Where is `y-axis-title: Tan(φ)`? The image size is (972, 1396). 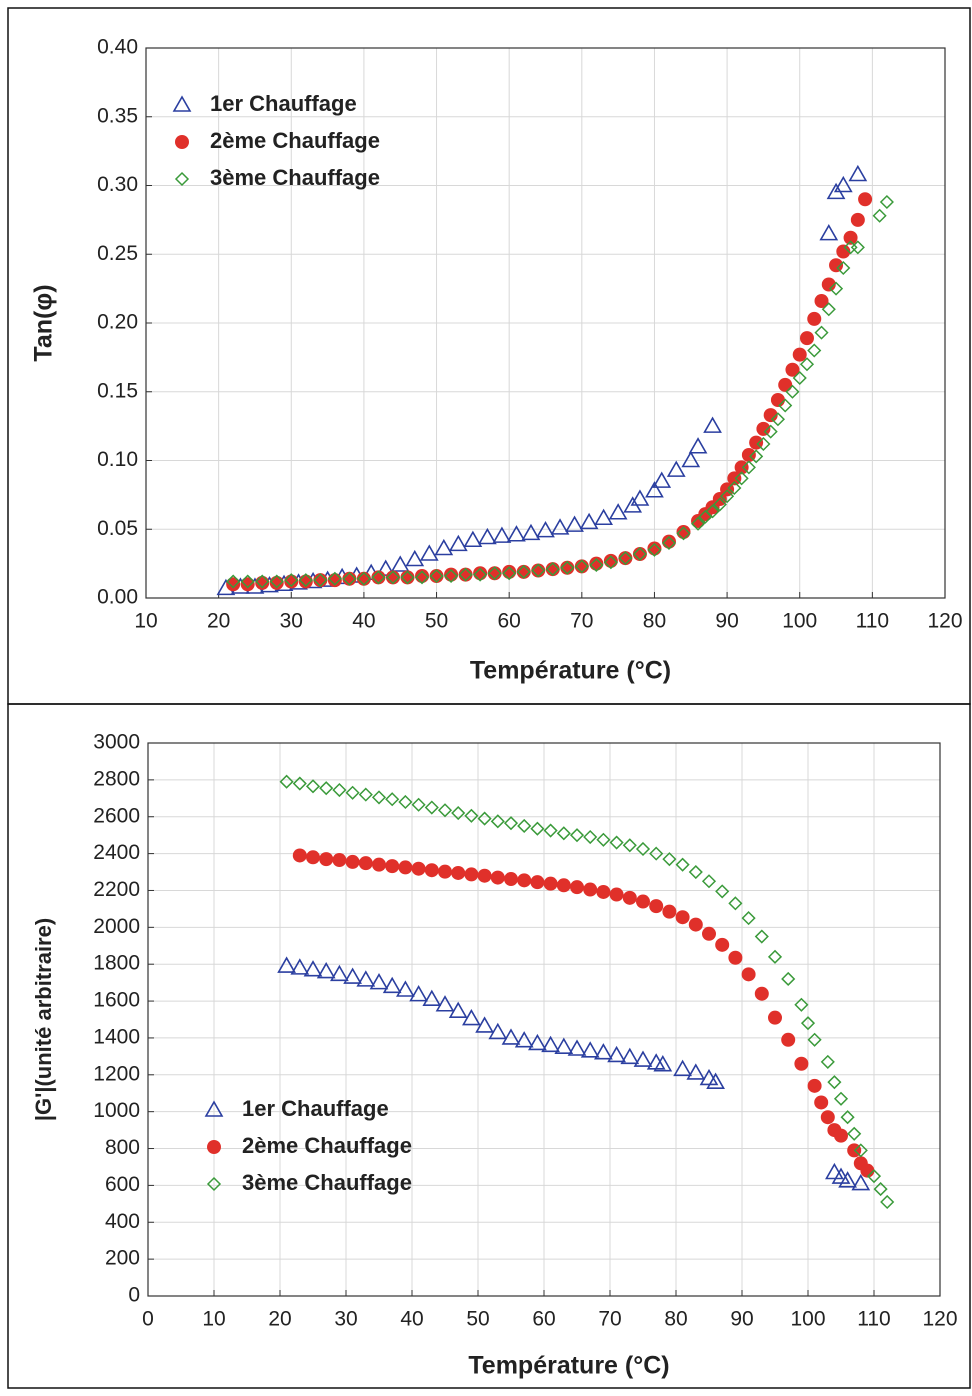
y-axis-title: Tan(φ) is located at coordinates (44, 322).